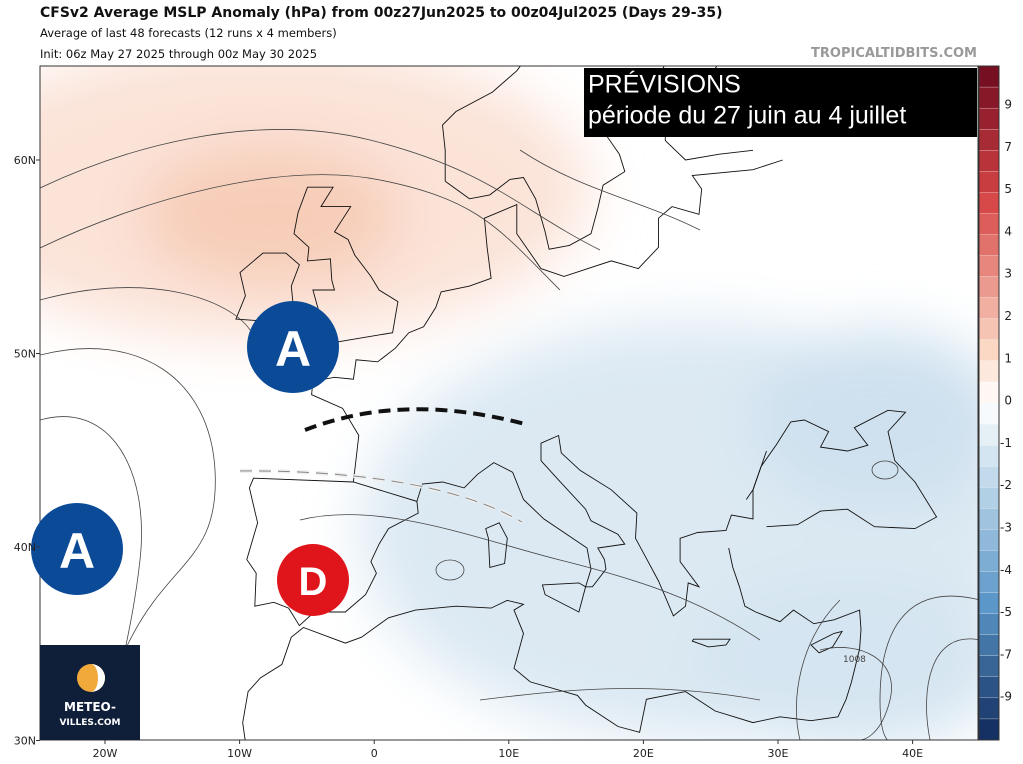 This screenshot has height=764, width=1023. I want to click on colorbar-label: -4, so click(1006, 570).